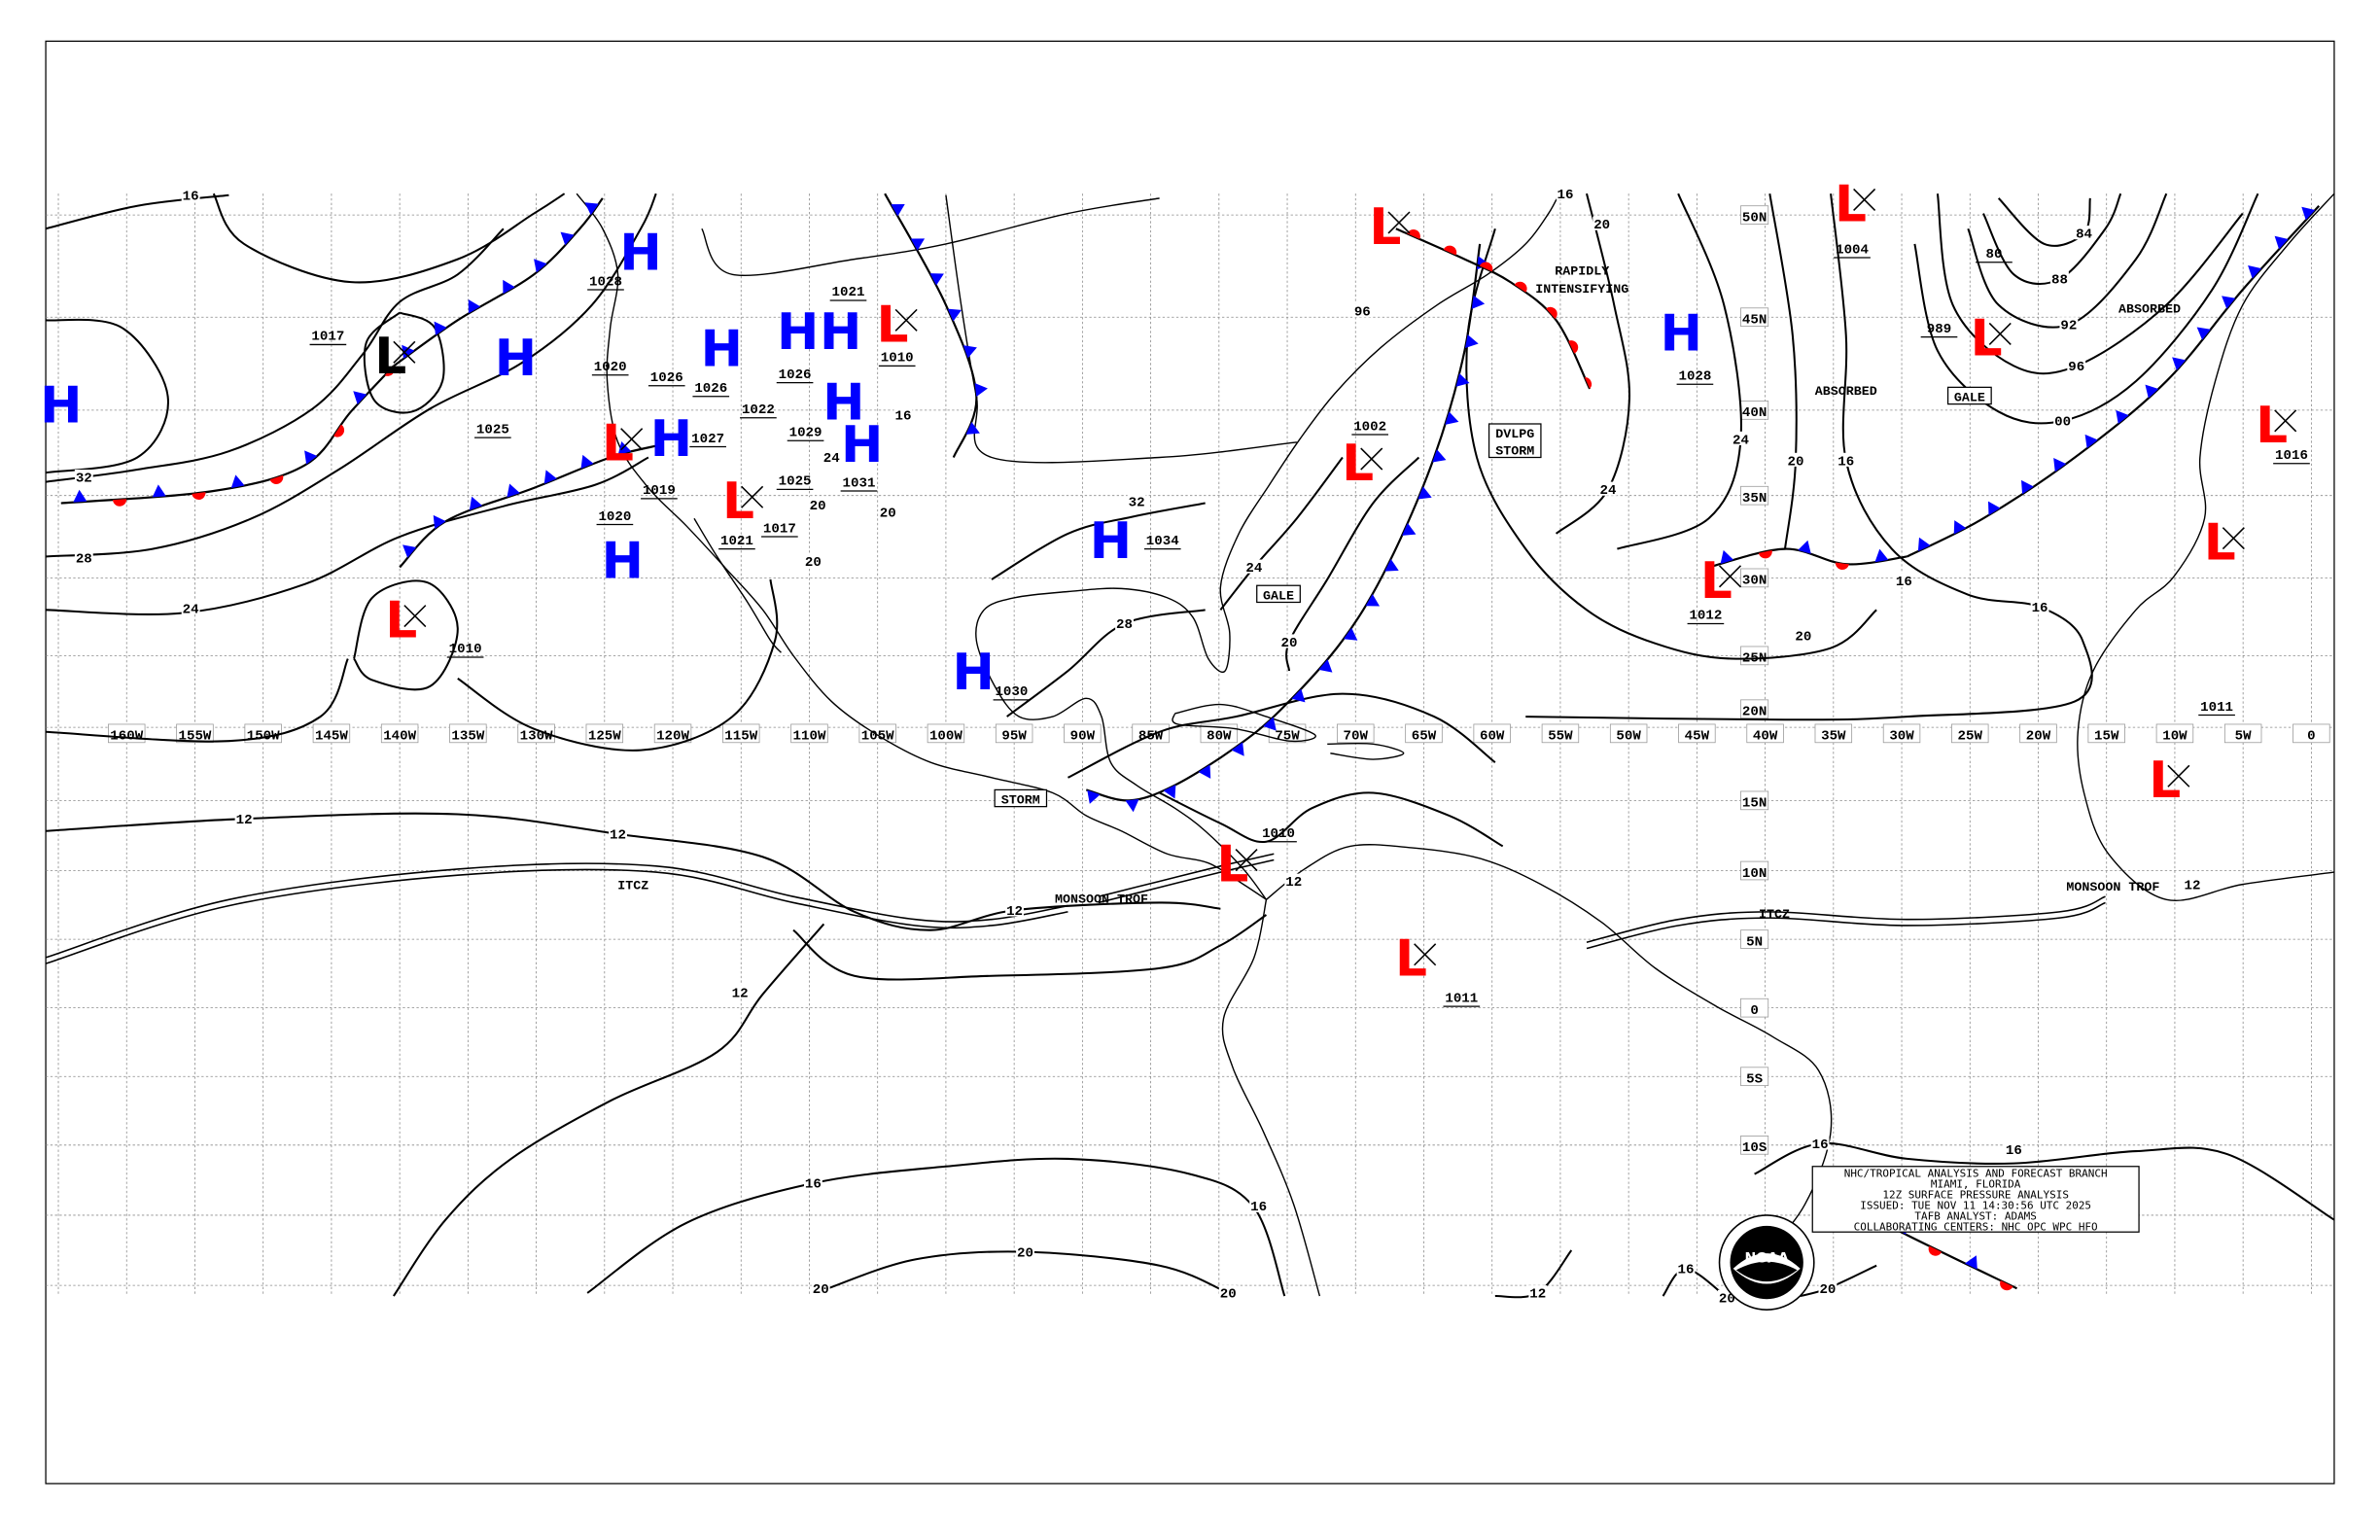 The image size is (2380, 1540). I want to click on annotation-box, so click(1969, 395).